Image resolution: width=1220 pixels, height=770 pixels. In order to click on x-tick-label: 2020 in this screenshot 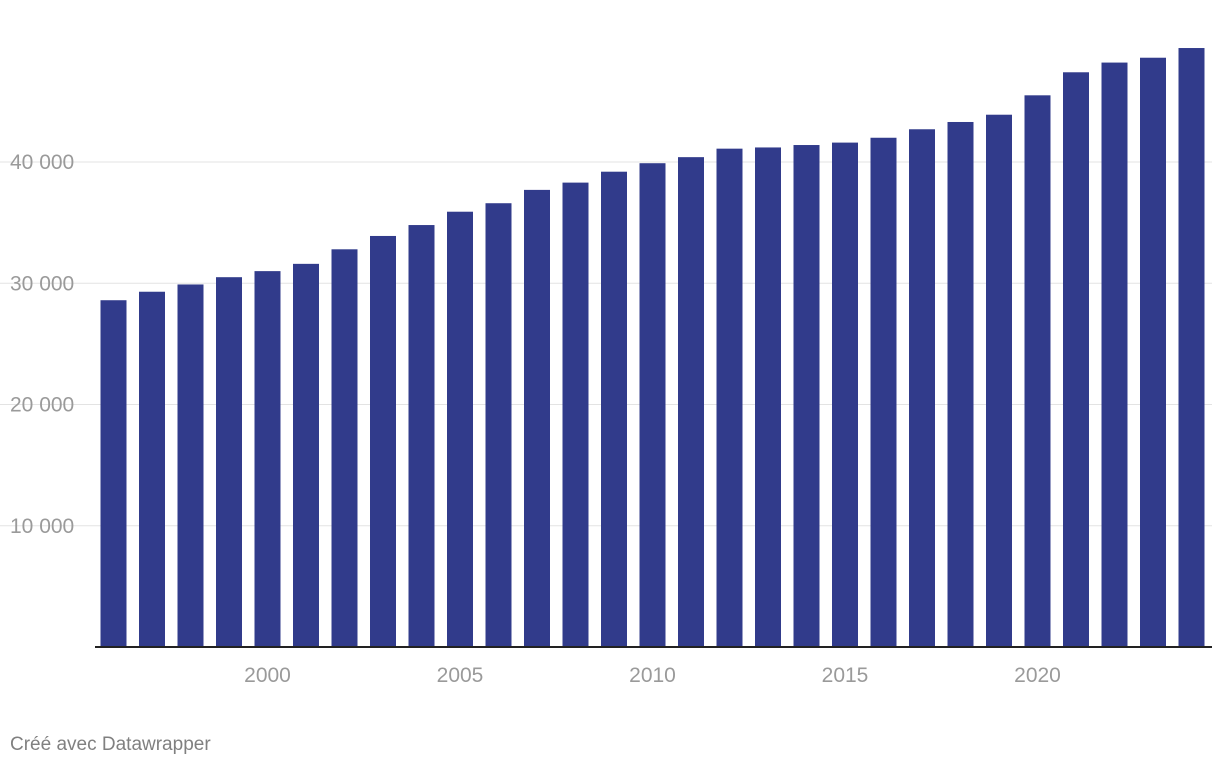, I will do `click(1037, 675)`.